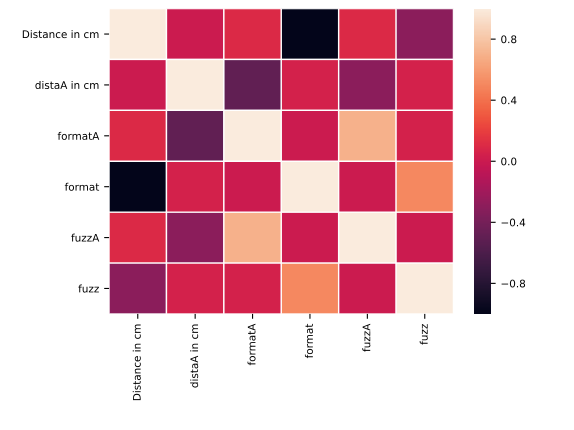 This screenshot has width=574, height=430. What do you see at coordinates (514, 284) in the screenshot?
I see `color-bar-label: −0.8` at bounding box center [514, 284].